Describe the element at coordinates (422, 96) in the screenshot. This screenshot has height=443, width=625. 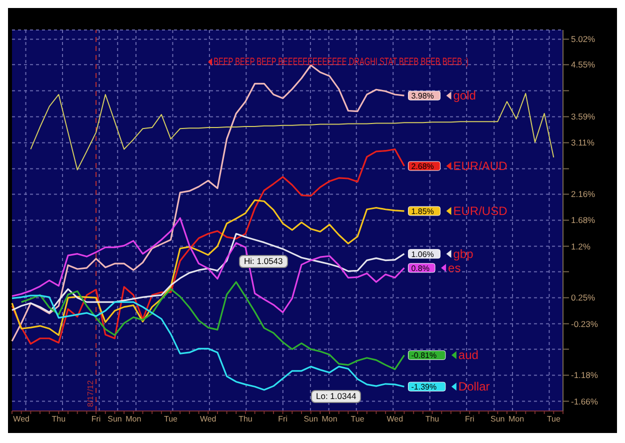
I see `data-label: 3.98%` at that location.